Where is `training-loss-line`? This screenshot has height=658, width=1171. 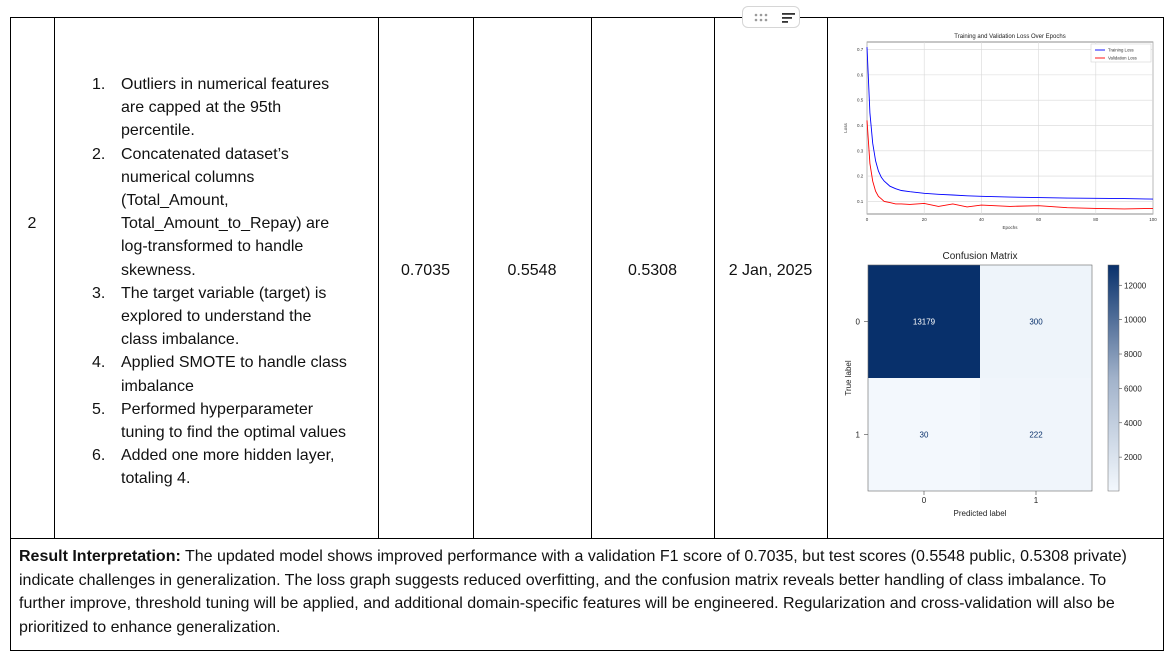 training-loss-line is located at coordinates (1010, 123).